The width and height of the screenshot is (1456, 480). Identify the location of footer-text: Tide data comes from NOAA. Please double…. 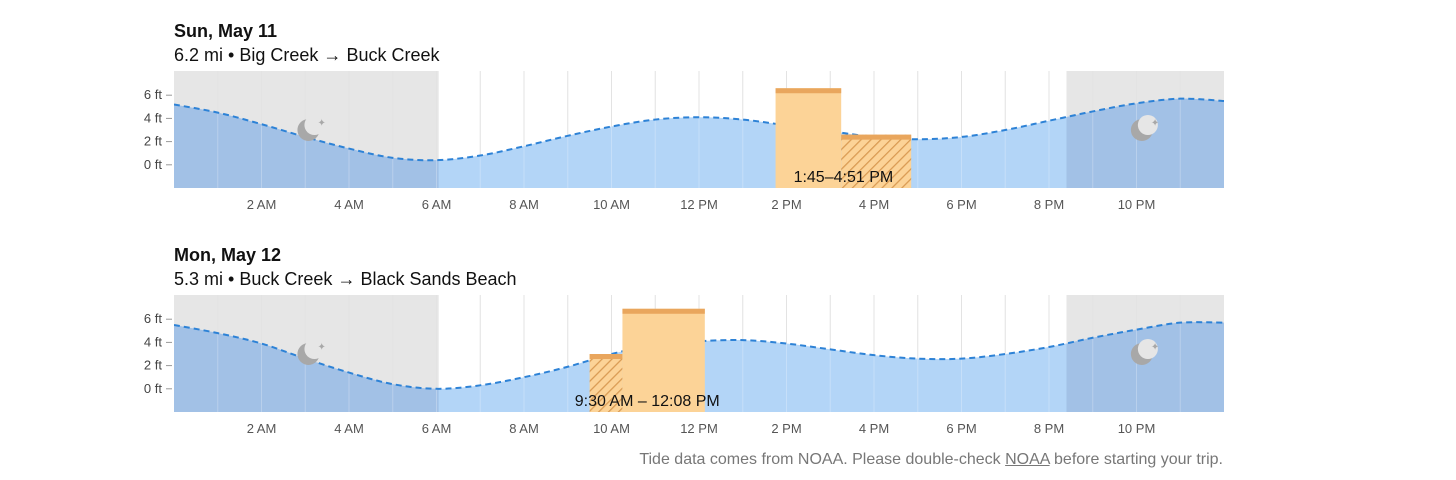
(822, 459).